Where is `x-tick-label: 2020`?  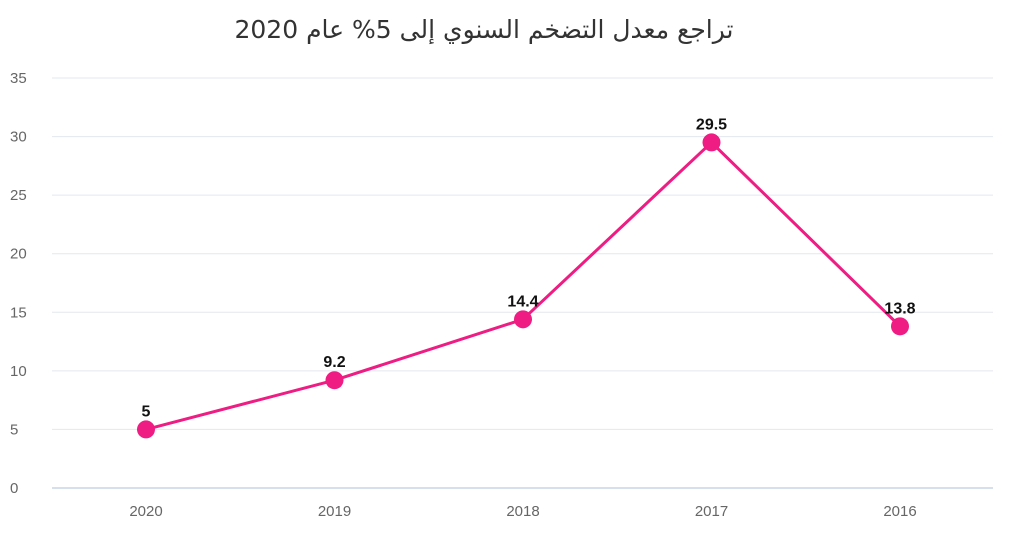 x-tick-label: 2020 is located at coordinates (145, 511).